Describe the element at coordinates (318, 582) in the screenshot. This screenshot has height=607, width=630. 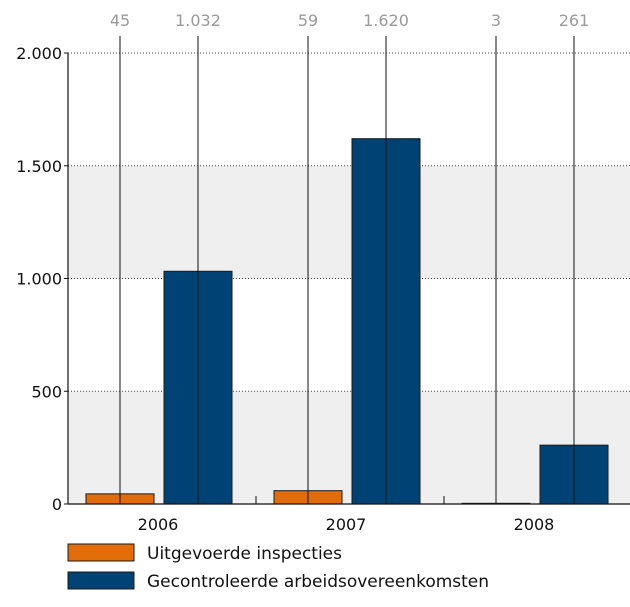
I see `legend-label: Gecontroleerde arbeidsovereenkomsten` at that location.